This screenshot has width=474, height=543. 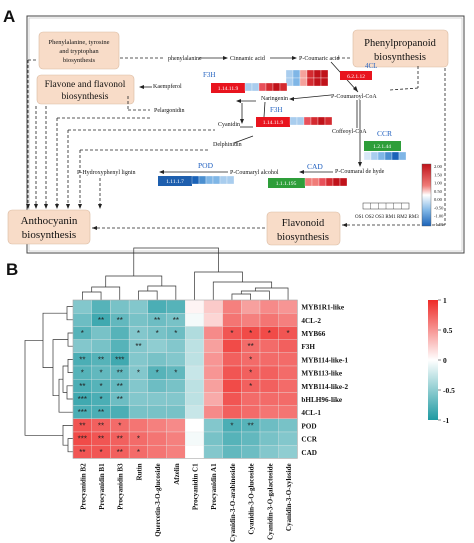 What do you see at coordinates (158, 499) in the screenshot?
I see `column-label: Quercetin-3-O-glucoside` at bounding box center [158, 499].